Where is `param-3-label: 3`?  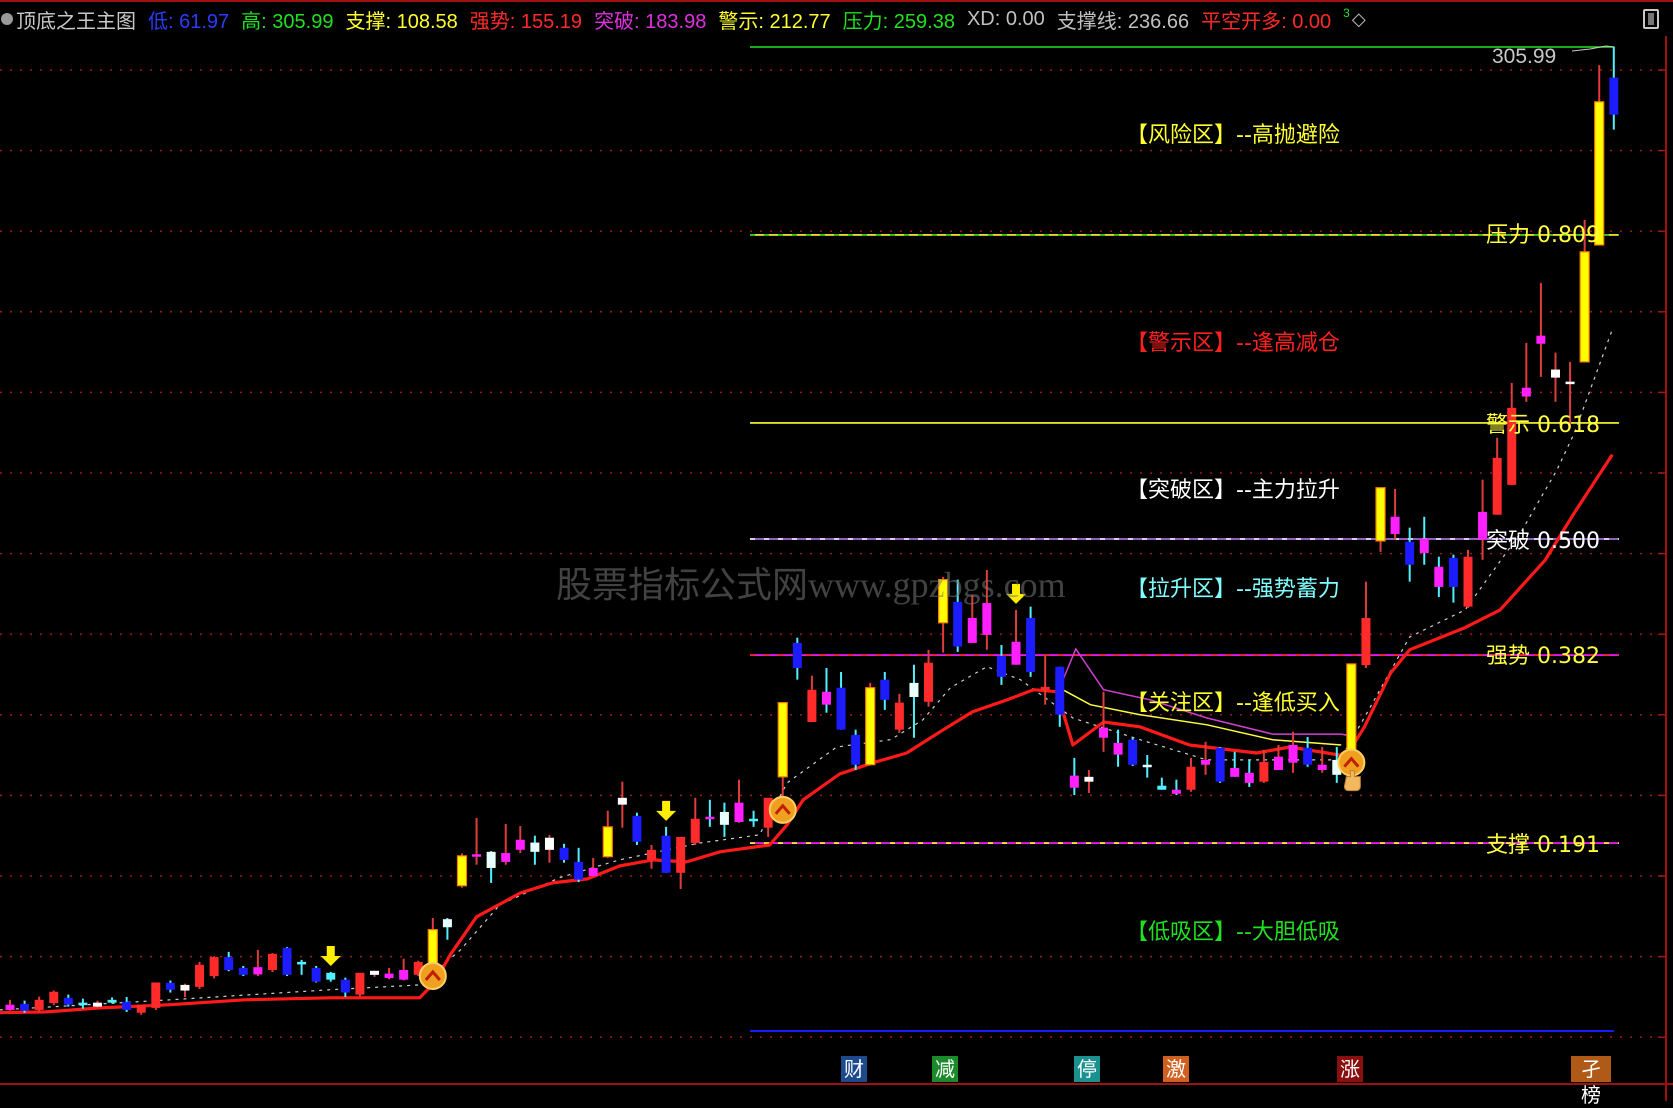
param-3-label: 3 is located at coordinates (1346, 13).